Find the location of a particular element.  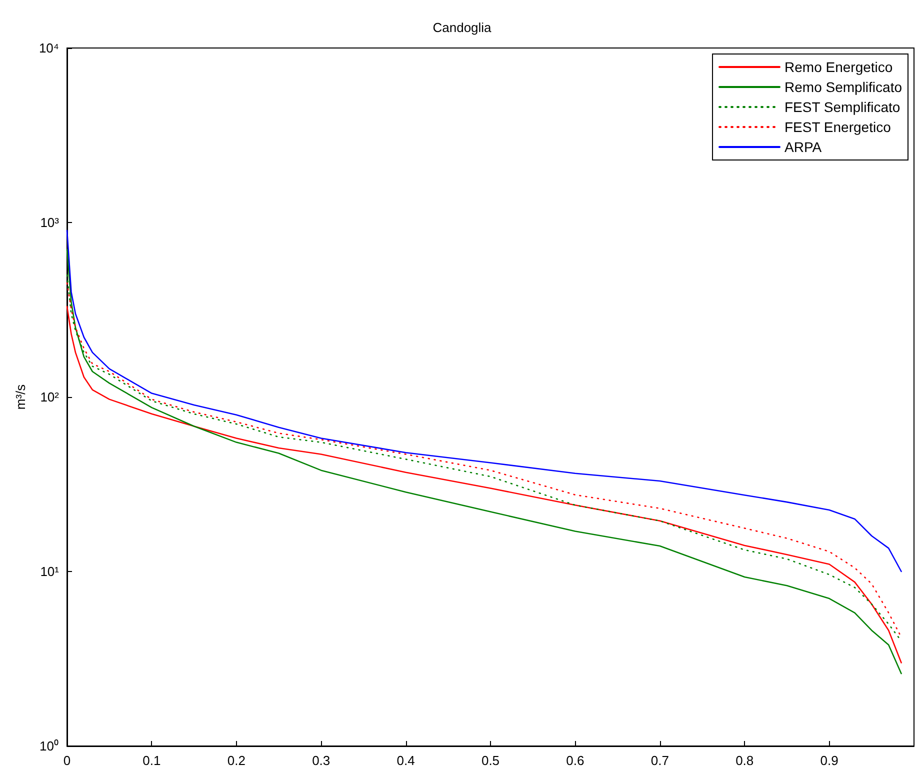

x-tick-label: 0.5 is located at coordinates (490, 760).